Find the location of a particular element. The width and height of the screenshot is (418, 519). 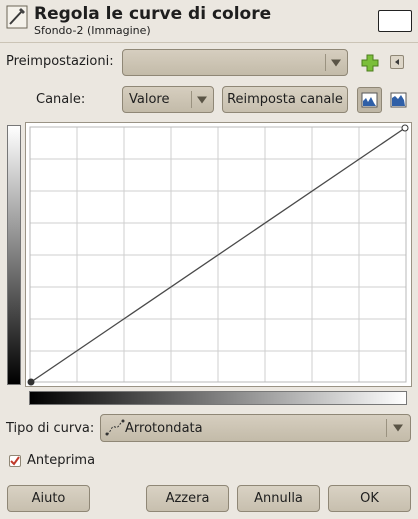

reset-channel-button: Reimposta canale is located at coordinates (285, 99).